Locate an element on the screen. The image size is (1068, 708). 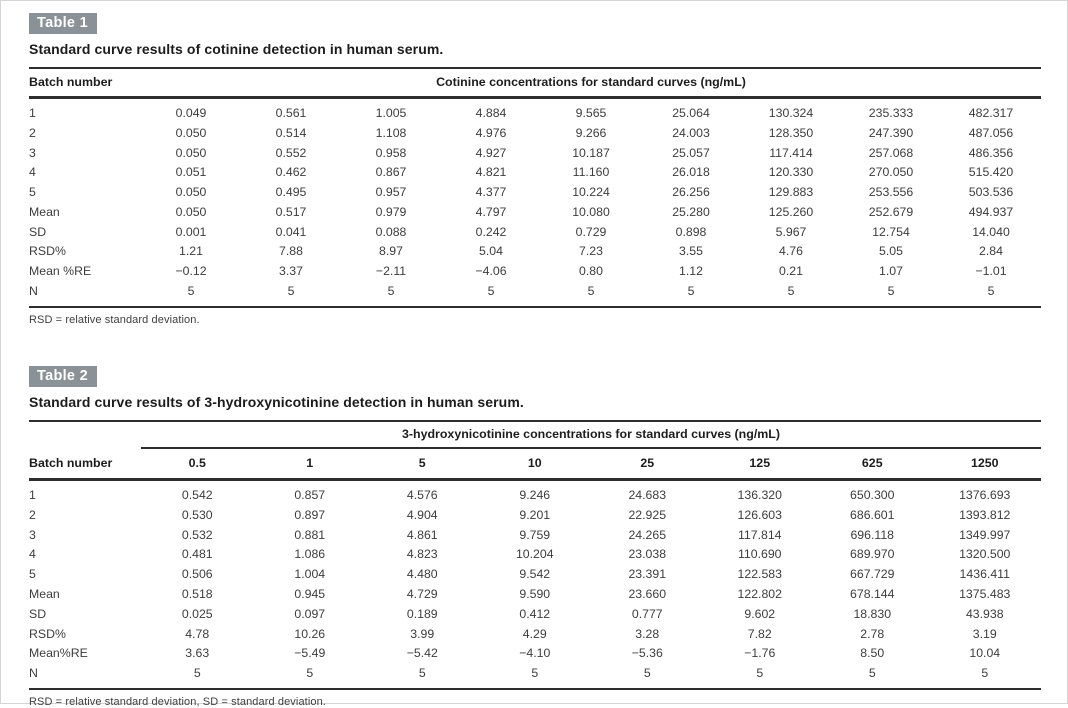
table-cell: −5.42 is located at coordinates (422, 653).